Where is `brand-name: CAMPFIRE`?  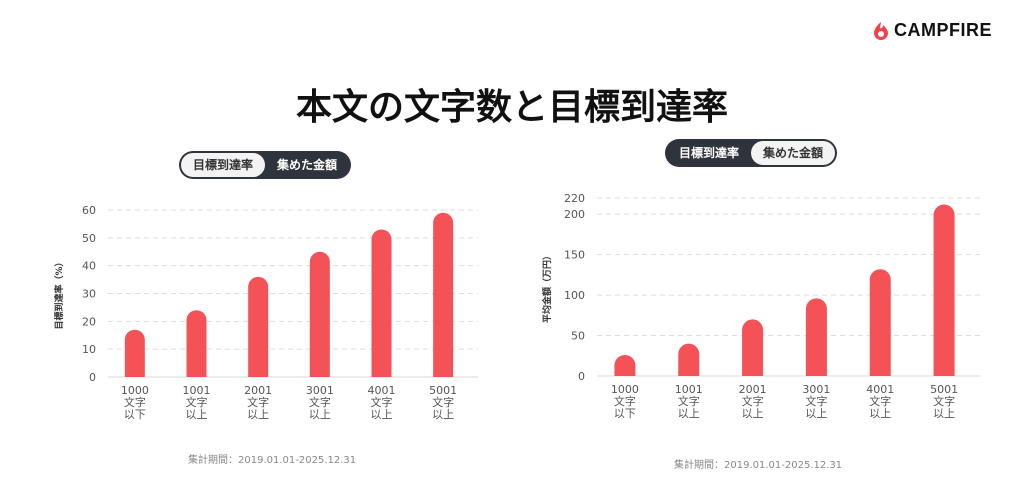 brand-name: CAMPFIRE is located at coordinates (943, 30).